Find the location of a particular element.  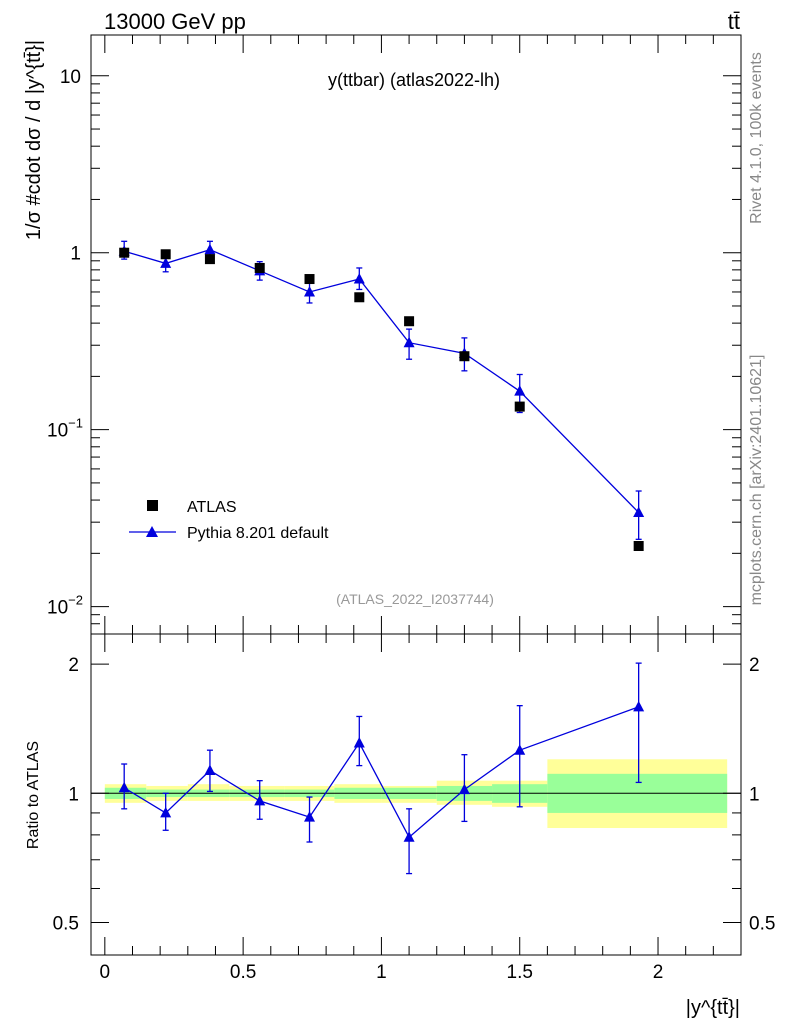

ratio-ylabel: Ratio to ATLAS is located at coordinates (33, 795).